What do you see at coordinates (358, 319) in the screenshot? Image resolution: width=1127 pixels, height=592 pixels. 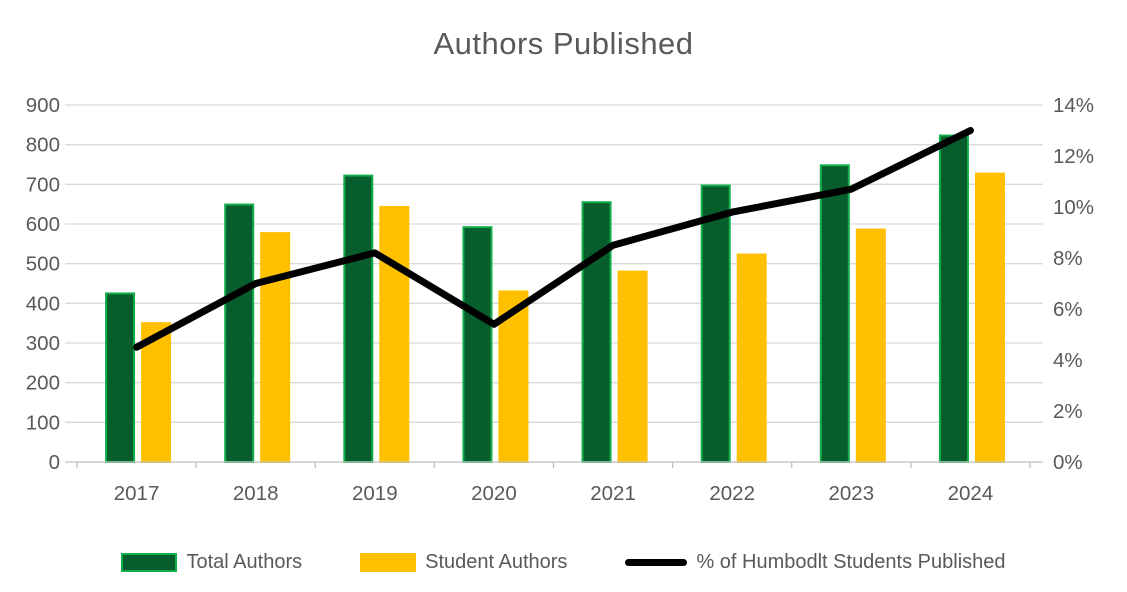 I see `bar-total-authors-2019` at bounding box center [358, 319].